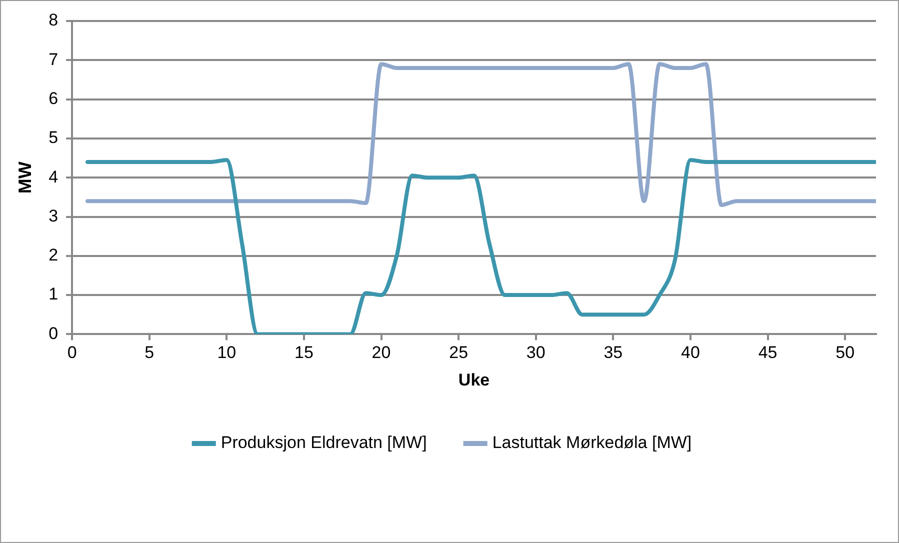 This screenshot has height=543, width=899. I want to click on x-tick-label: 50, so click(845, 352).